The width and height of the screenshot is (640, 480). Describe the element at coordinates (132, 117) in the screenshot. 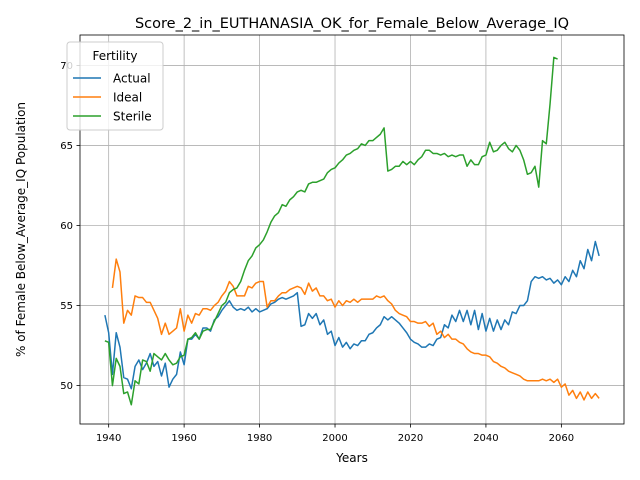

I see `legend-label-sterile: Sterile` at that location.